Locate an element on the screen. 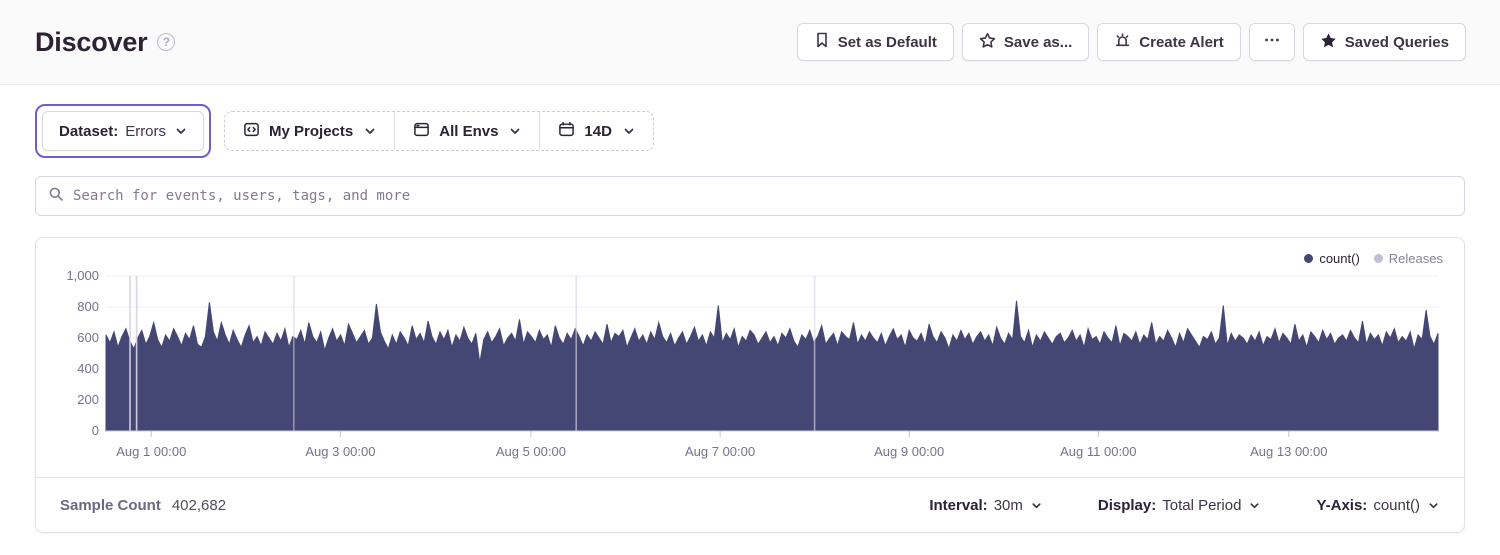  y-axis-labels: 0 200 400 600 800 1,000 is located at coordinates (67, 353).